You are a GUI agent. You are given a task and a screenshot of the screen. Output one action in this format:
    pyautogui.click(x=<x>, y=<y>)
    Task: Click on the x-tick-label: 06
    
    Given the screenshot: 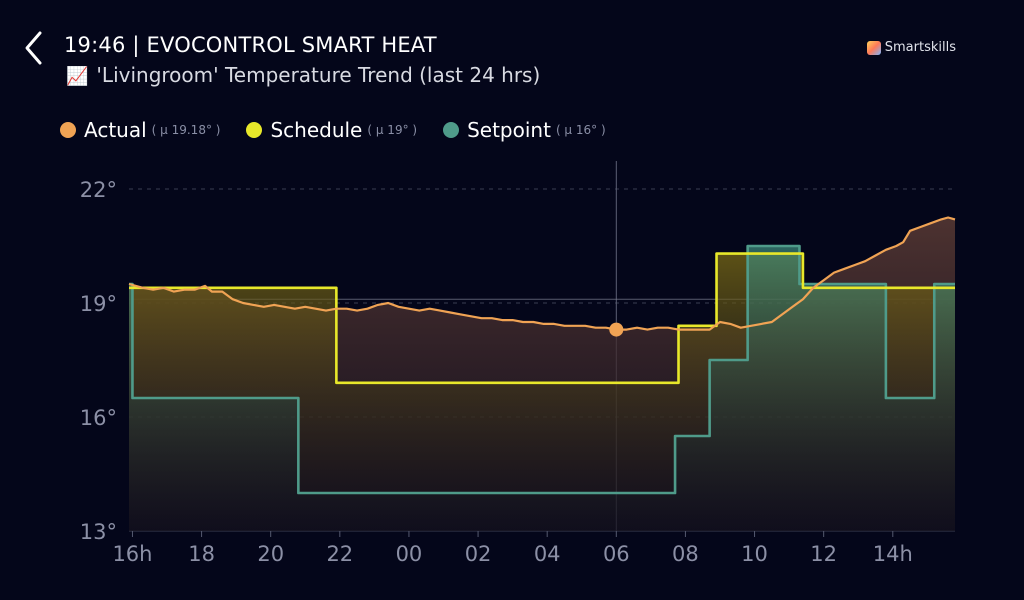 What is the action you would take?
    pyautogui.click(x=616, y=554)
    